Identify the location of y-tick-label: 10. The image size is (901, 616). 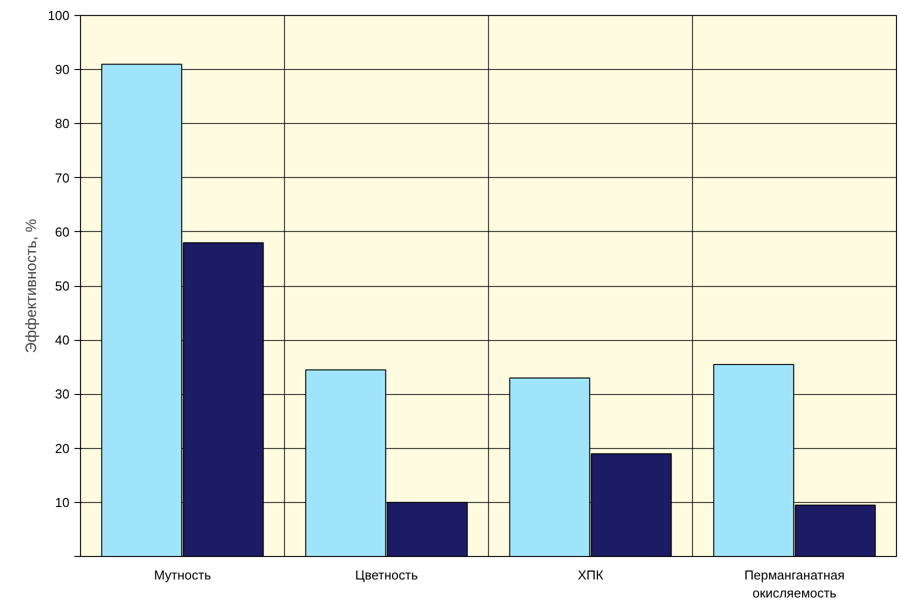
(62, 502).